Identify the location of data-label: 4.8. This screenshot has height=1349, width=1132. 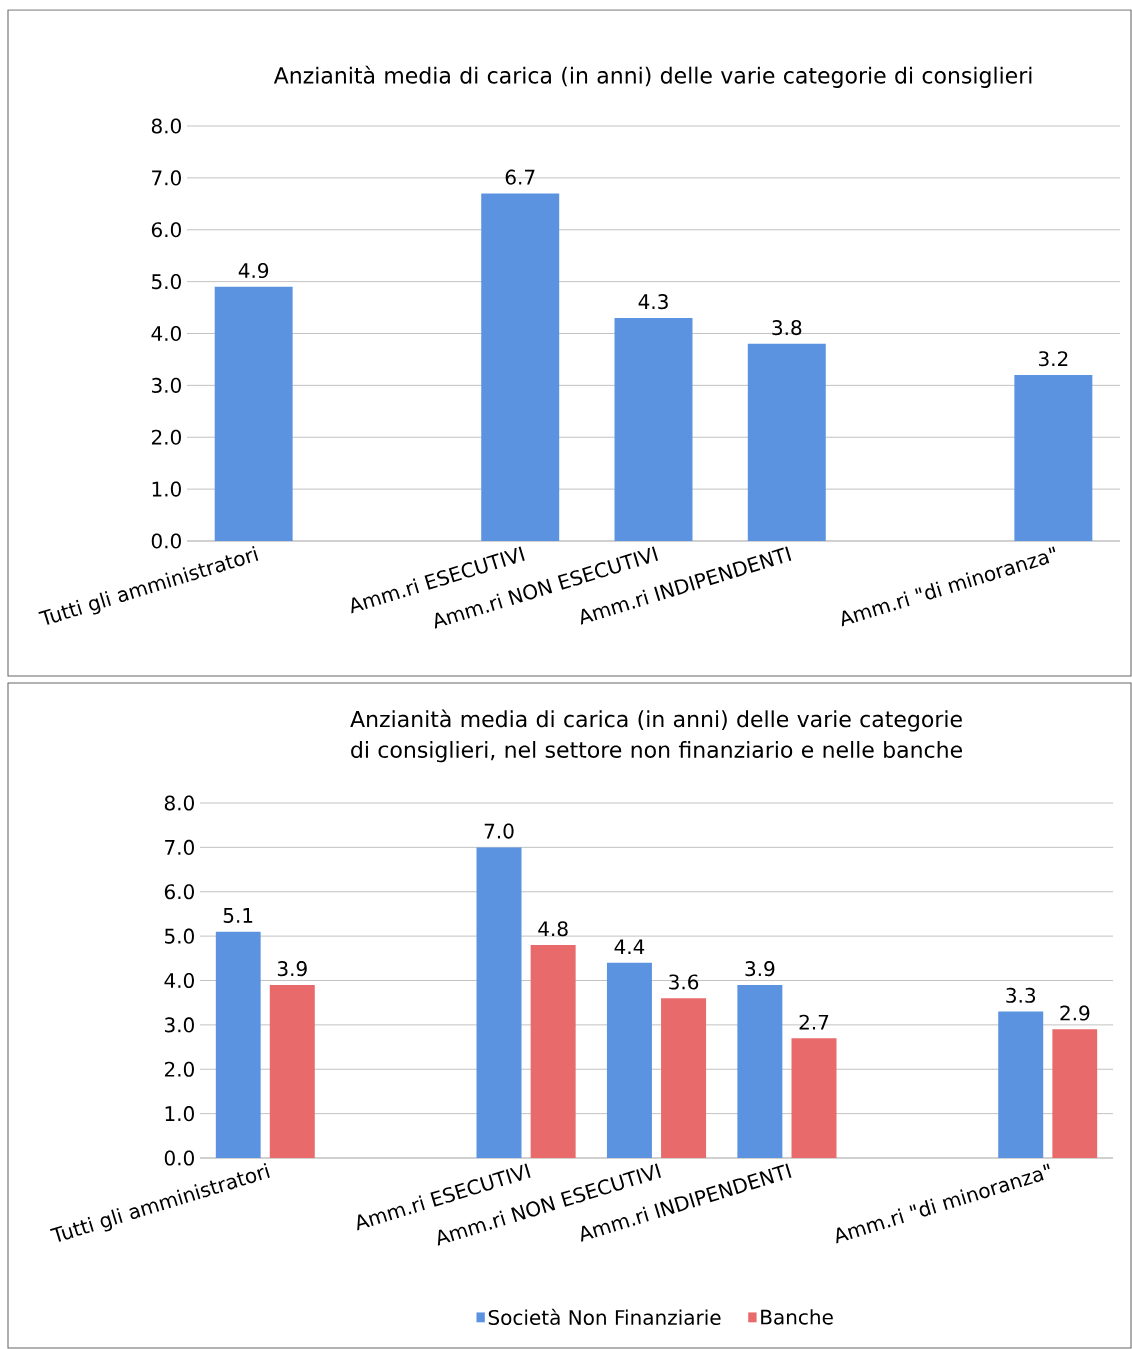
(553, 929).